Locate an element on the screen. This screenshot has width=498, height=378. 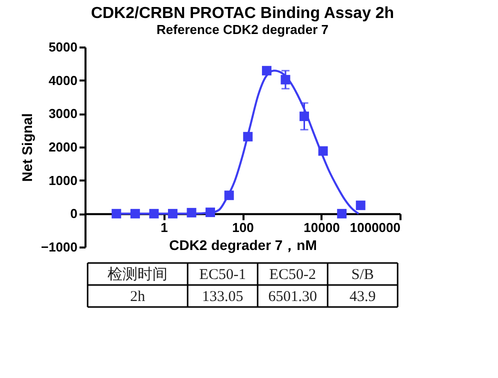
x-tick-label: 100 is located at coordinates (243, 228).